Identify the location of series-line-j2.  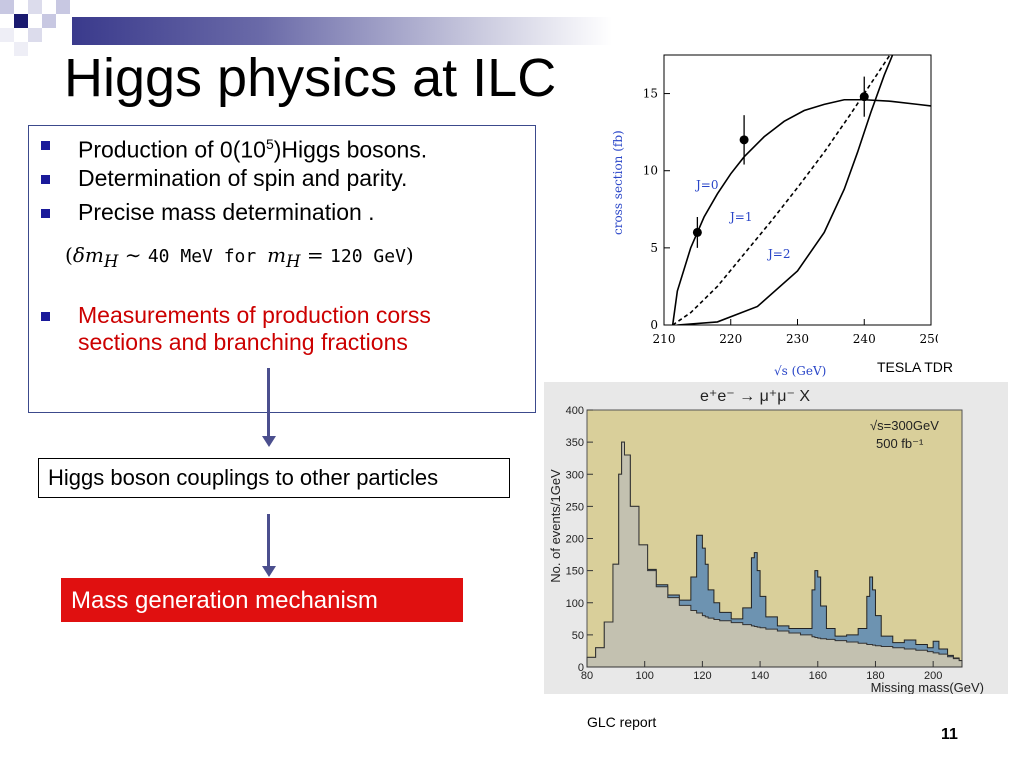
(785, 190).